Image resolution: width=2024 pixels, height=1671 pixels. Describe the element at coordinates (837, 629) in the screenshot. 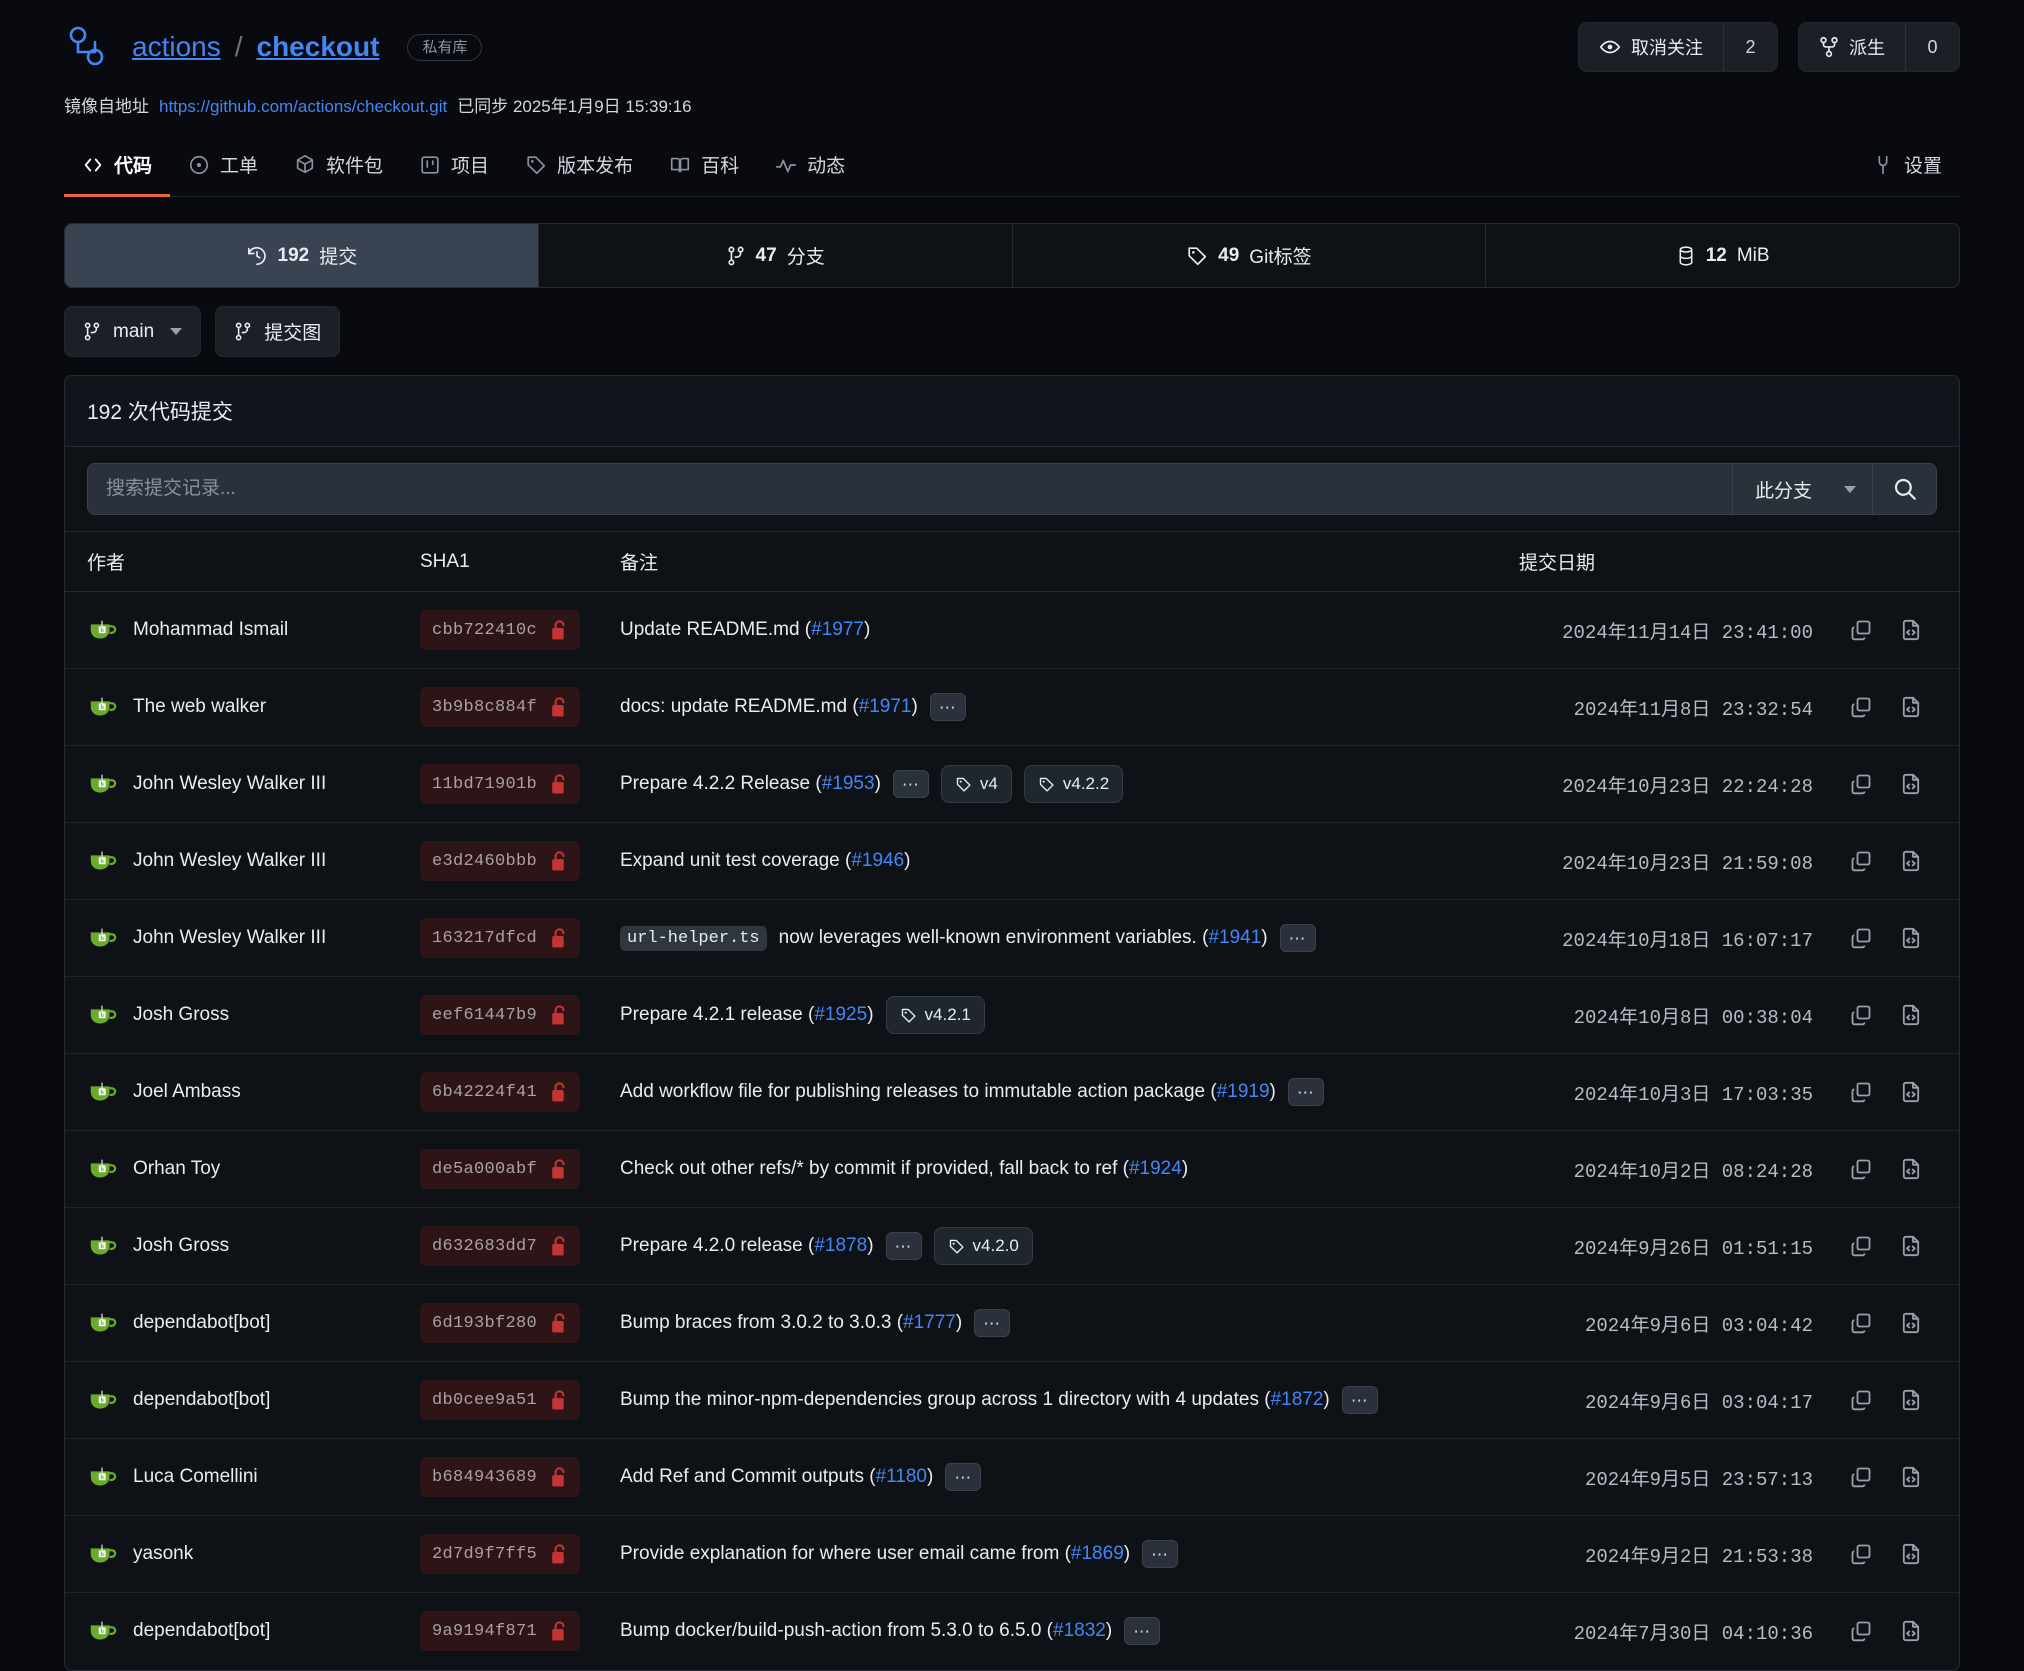

I see `commit-issue-link: #1977` at that location.